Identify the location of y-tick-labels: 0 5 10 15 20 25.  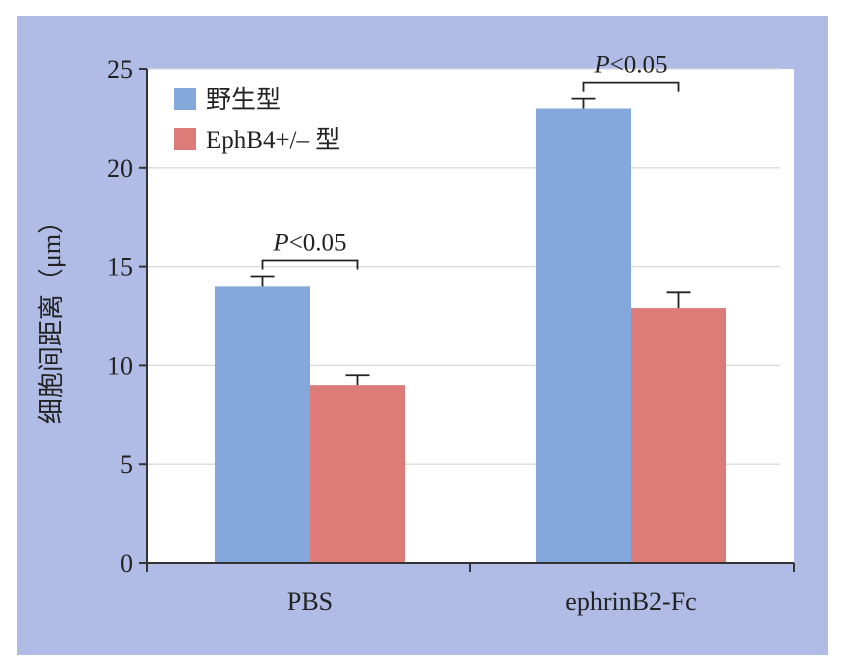
(120, 316).